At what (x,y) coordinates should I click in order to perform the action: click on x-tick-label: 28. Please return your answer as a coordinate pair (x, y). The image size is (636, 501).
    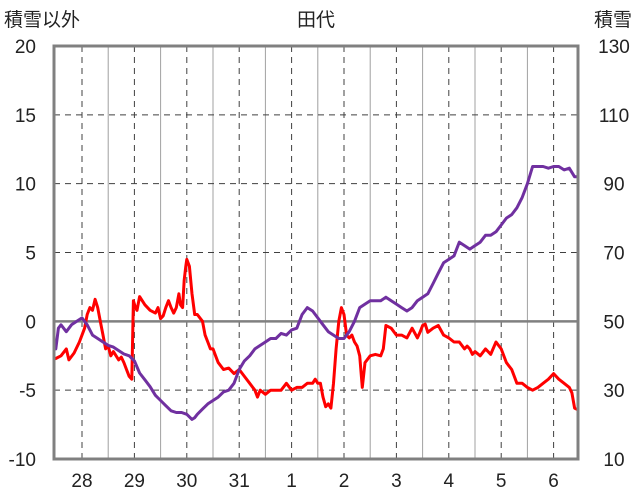
    Looking at the image, I should click on (81, 481).